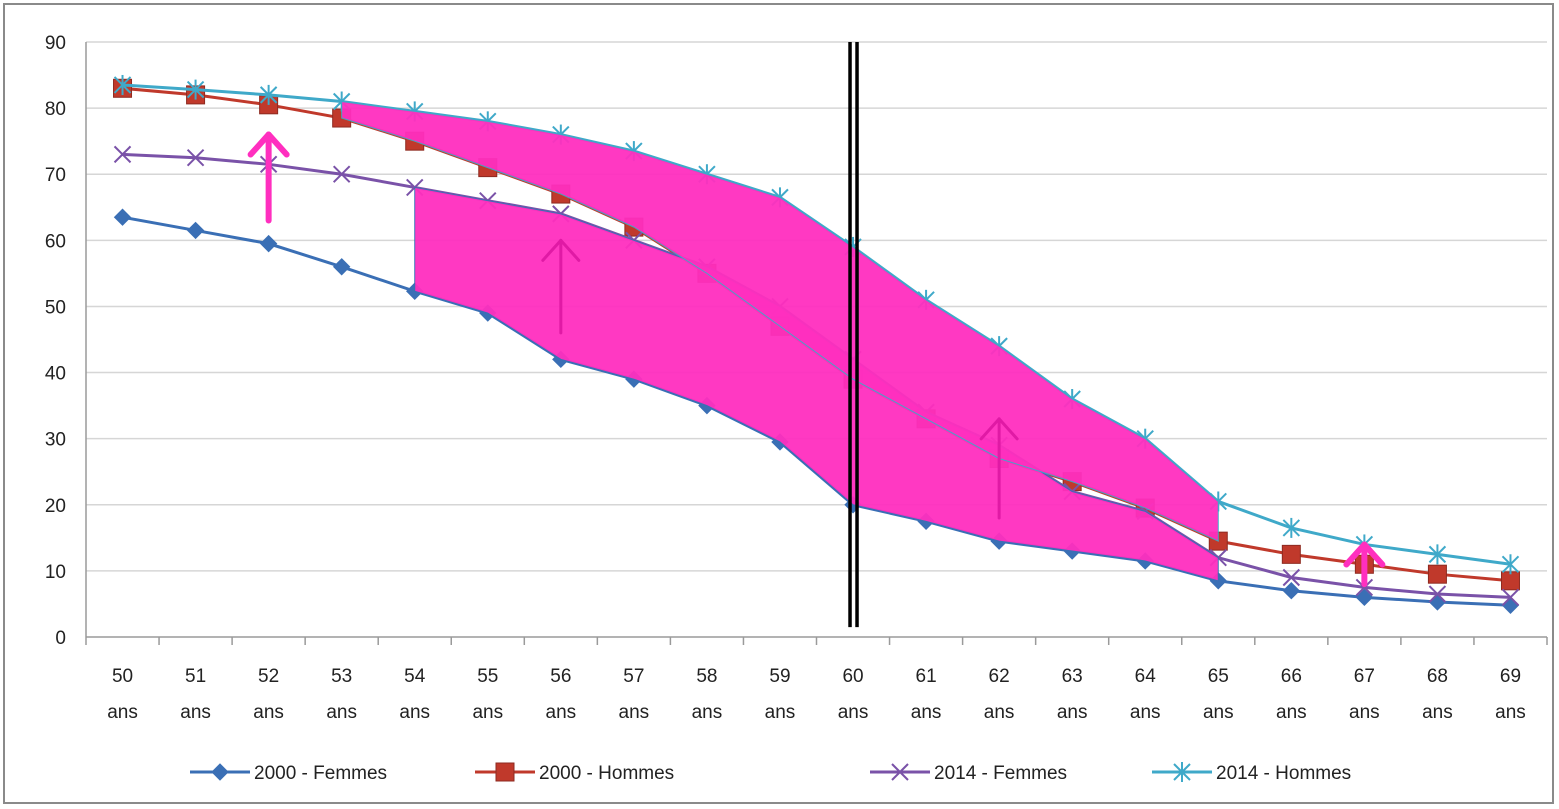 Image resolution: width=1559 pixels, height=809 pixels. Describe the element at coordinates (55, 43) in the screenshot. I see `y-tick-label: 90` at that location.